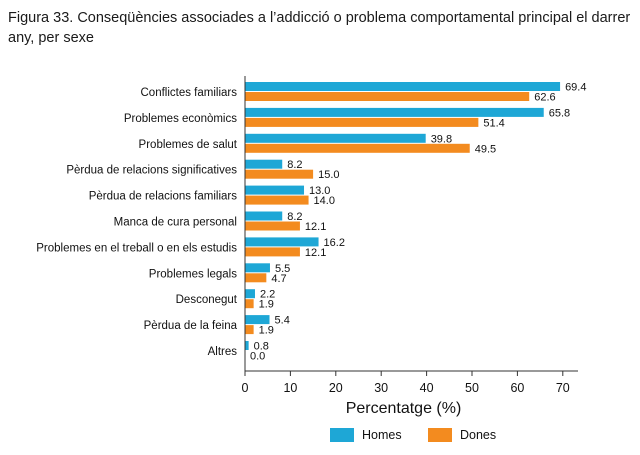  What do you see at coordinates (472, 388) in the screenshot?
I see `x-tick-label: 50` at bounding box center [472, 388].